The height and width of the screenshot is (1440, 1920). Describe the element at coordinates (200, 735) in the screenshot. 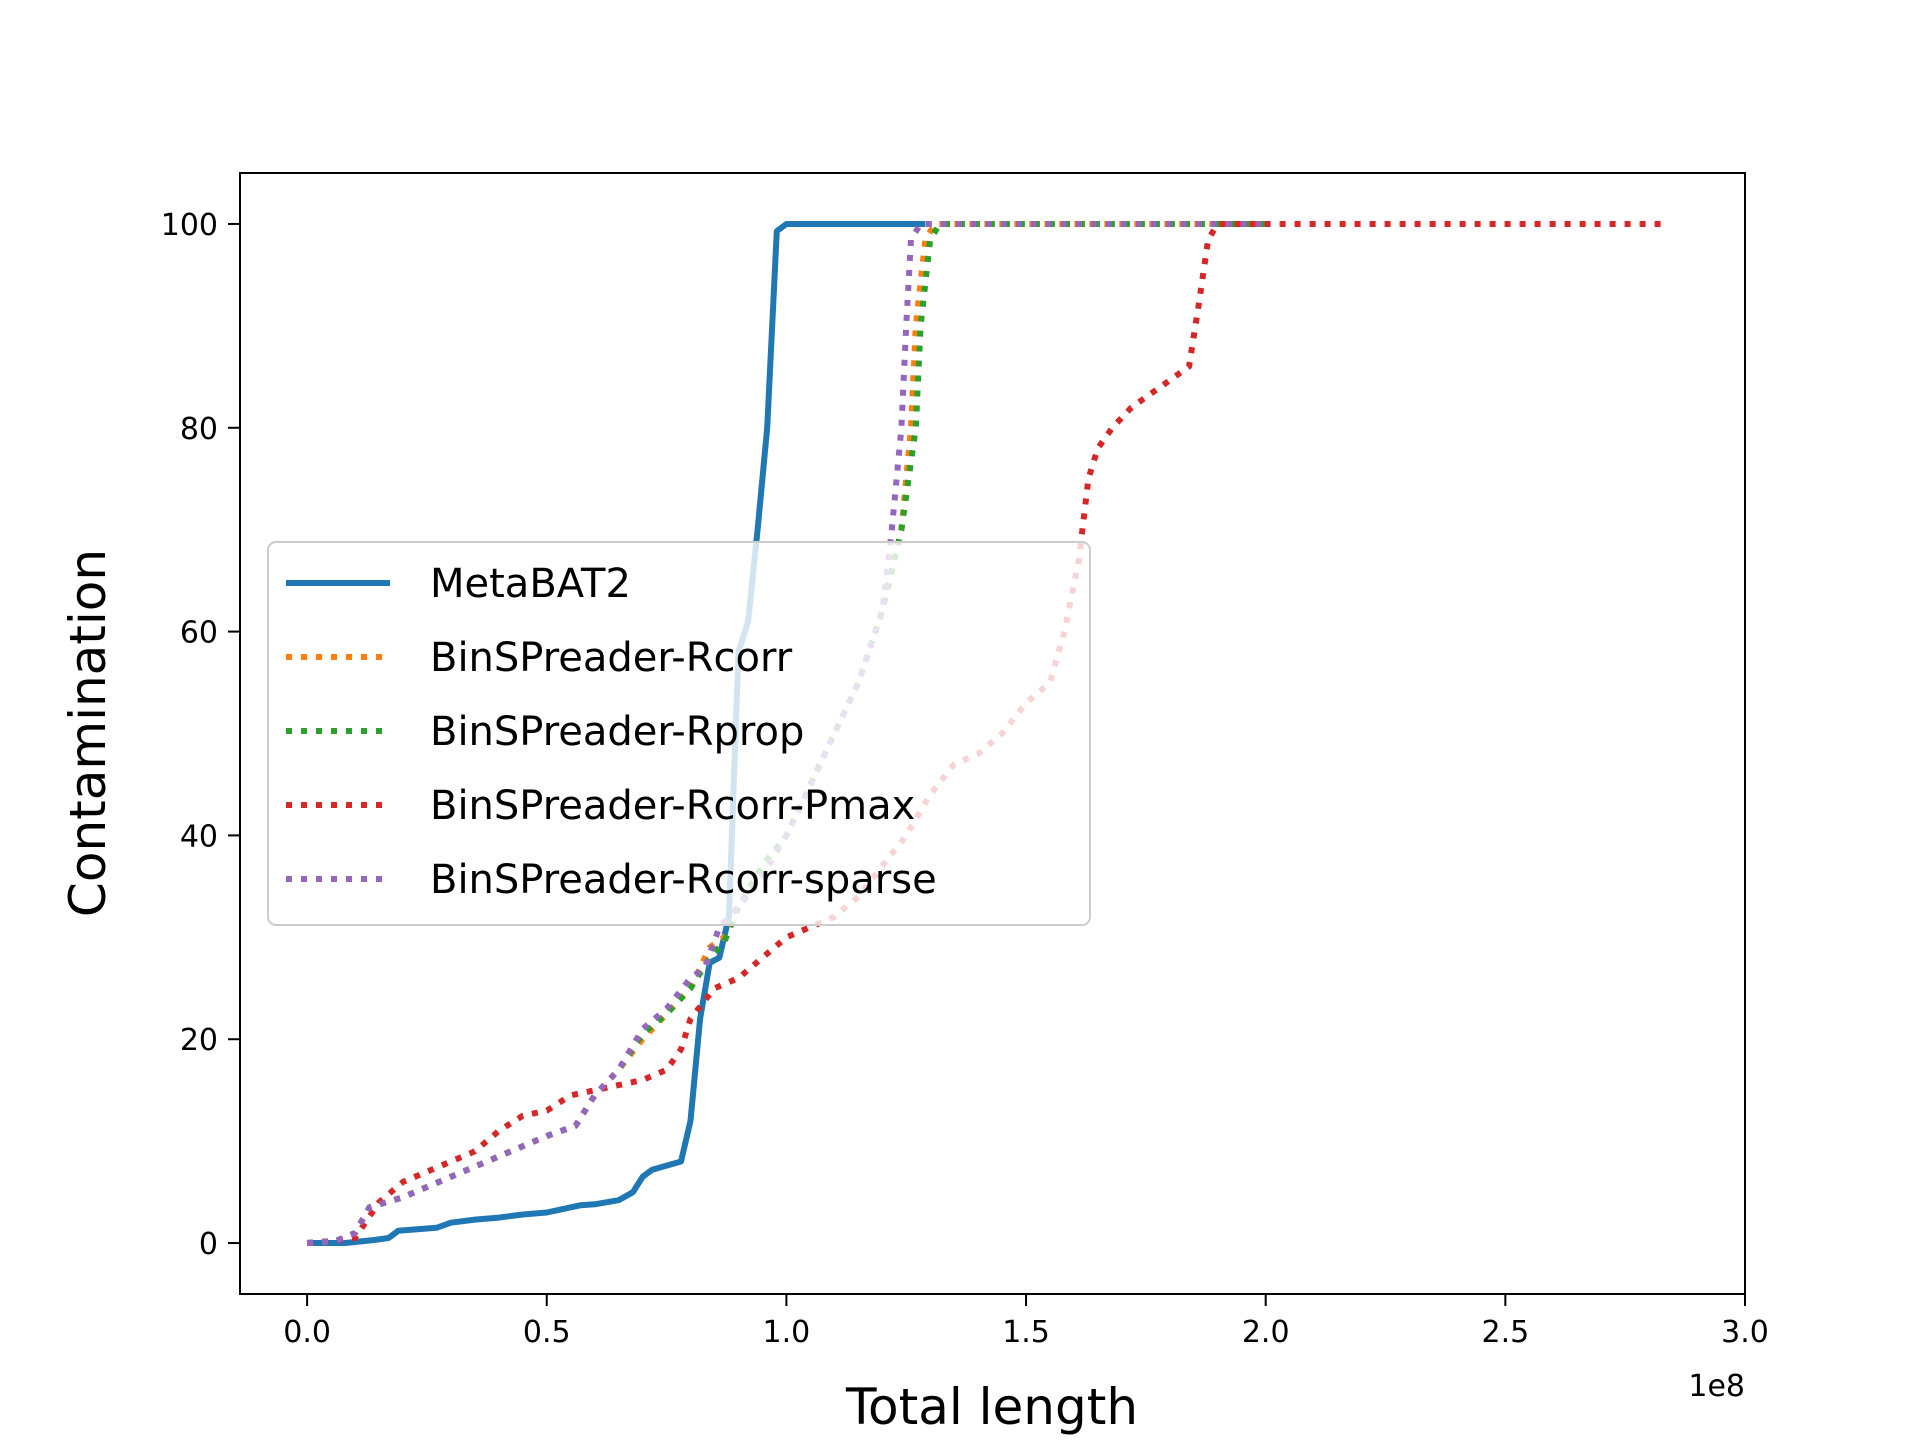

I see `y-axis: 0 20 40 60 80 100` at that location.